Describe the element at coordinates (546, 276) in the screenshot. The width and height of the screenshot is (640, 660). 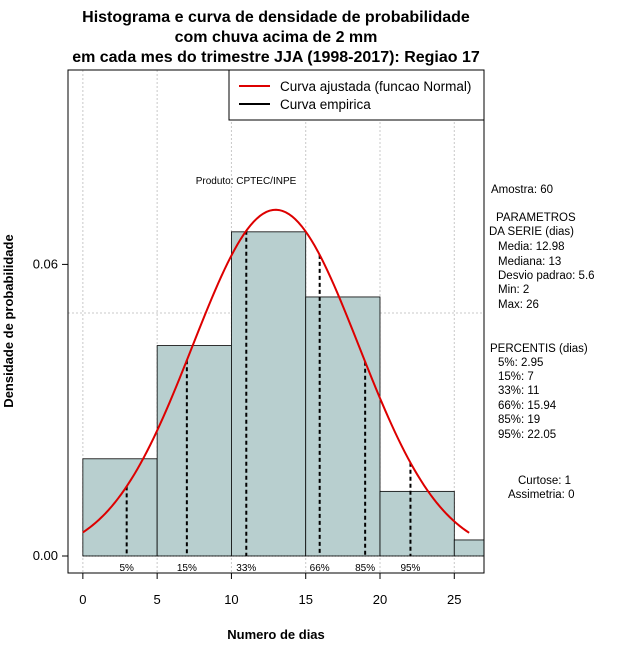
I see `param-desvio: Desvio padrao: 5.6` at that location.